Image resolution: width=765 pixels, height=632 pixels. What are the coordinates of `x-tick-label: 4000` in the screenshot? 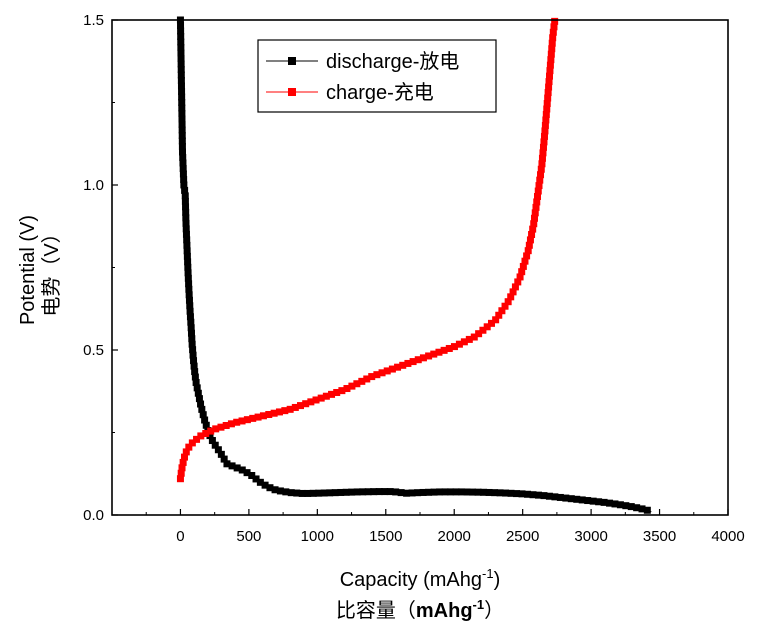 It's located at (727, 536).